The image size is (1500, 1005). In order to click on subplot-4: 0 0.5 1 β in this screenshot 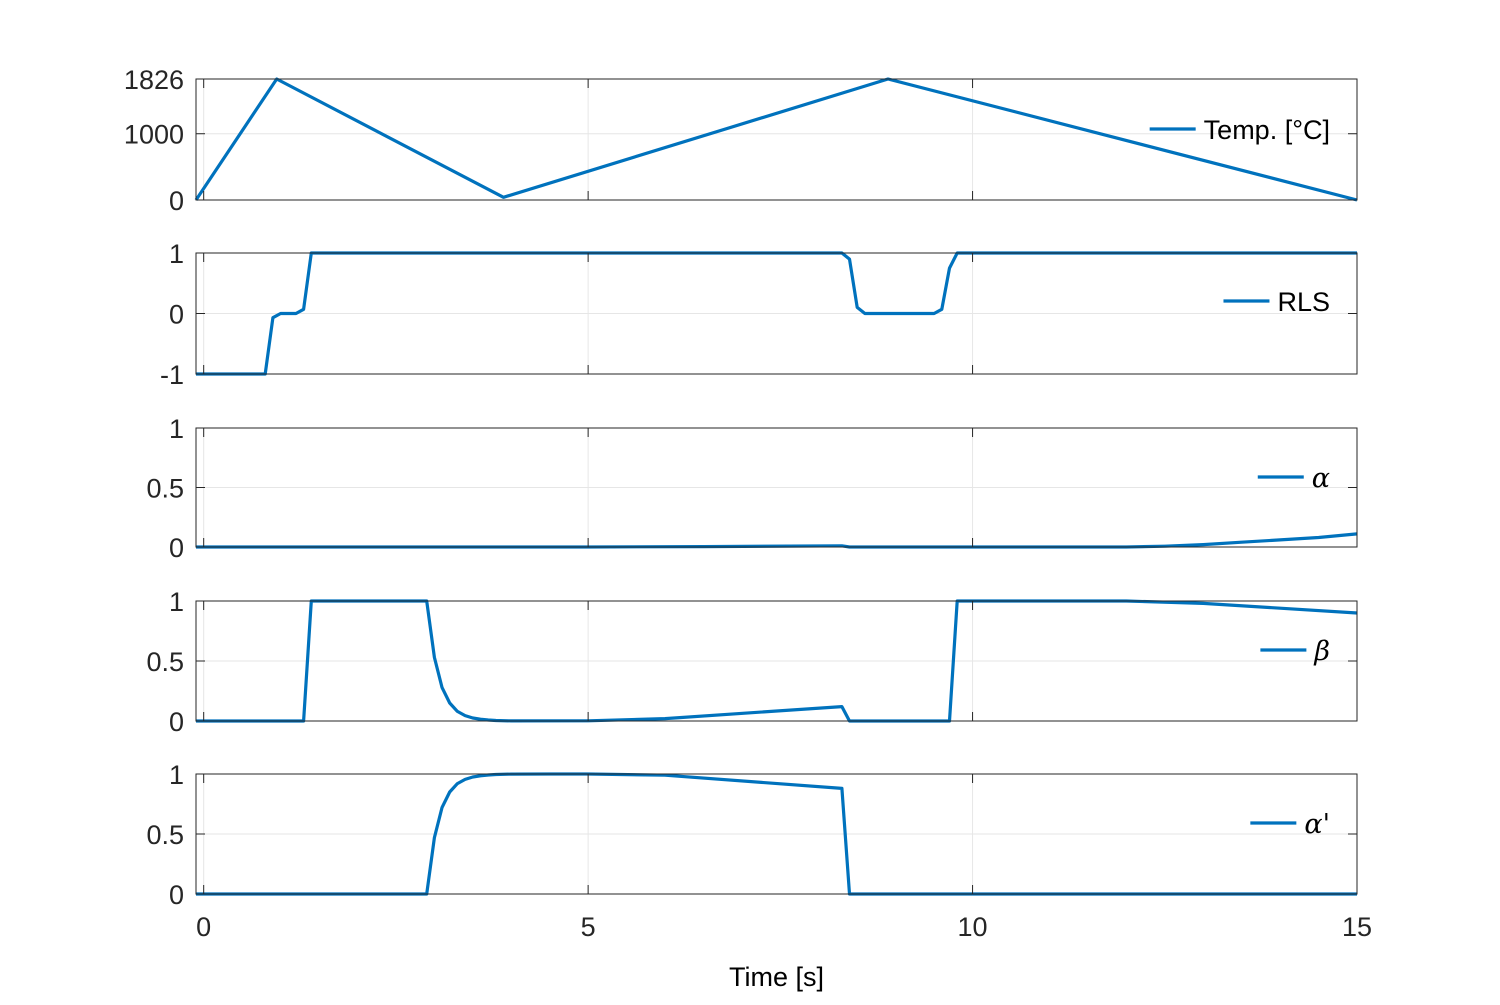, I will do `click(752, 662)`.